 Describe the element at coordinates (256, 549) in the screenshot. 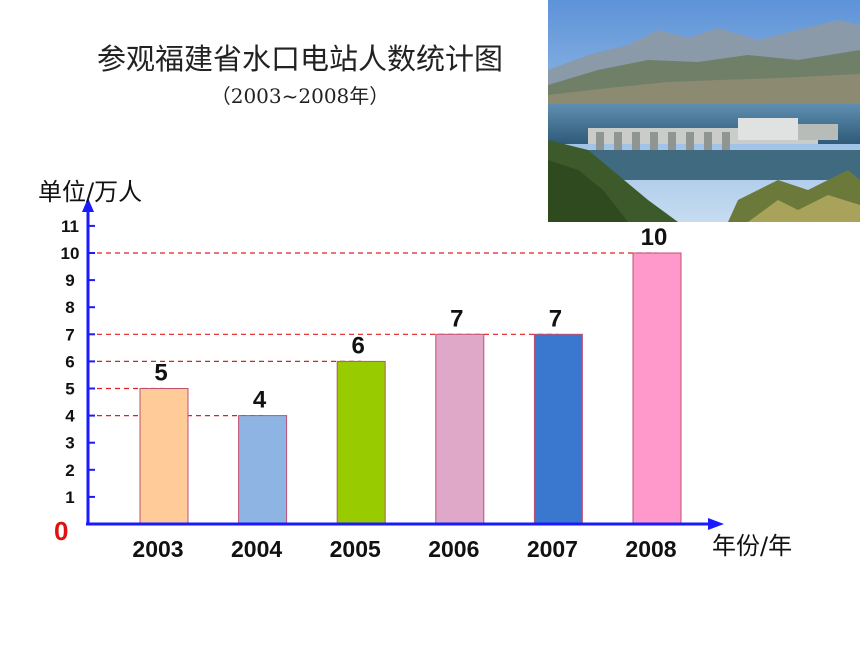

I see `x-tick-label: 2004` at that location.